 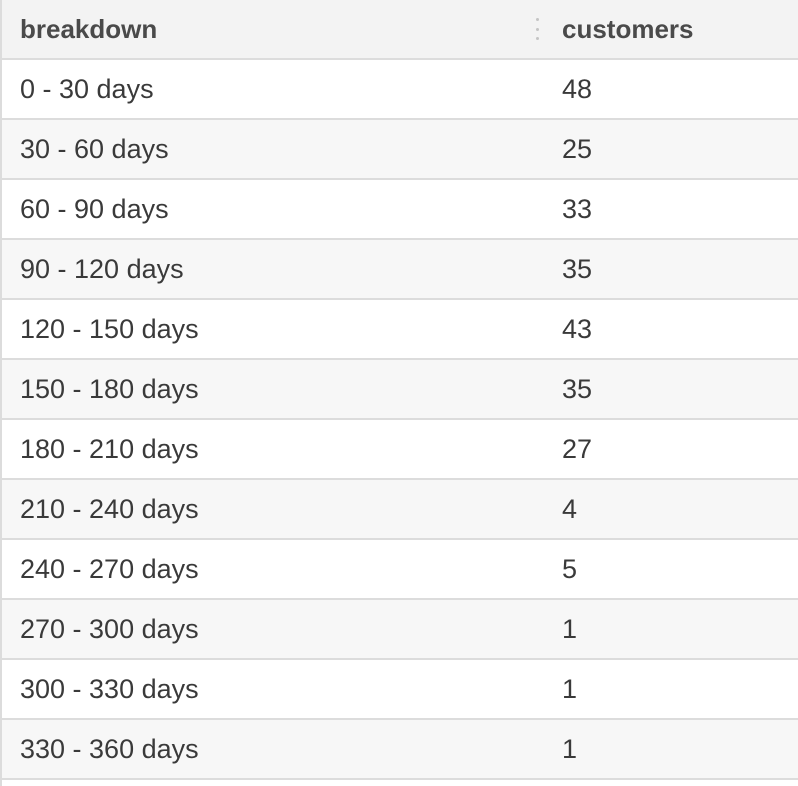 I want to click on cell-customers: 33, so click(x=577, y=208).